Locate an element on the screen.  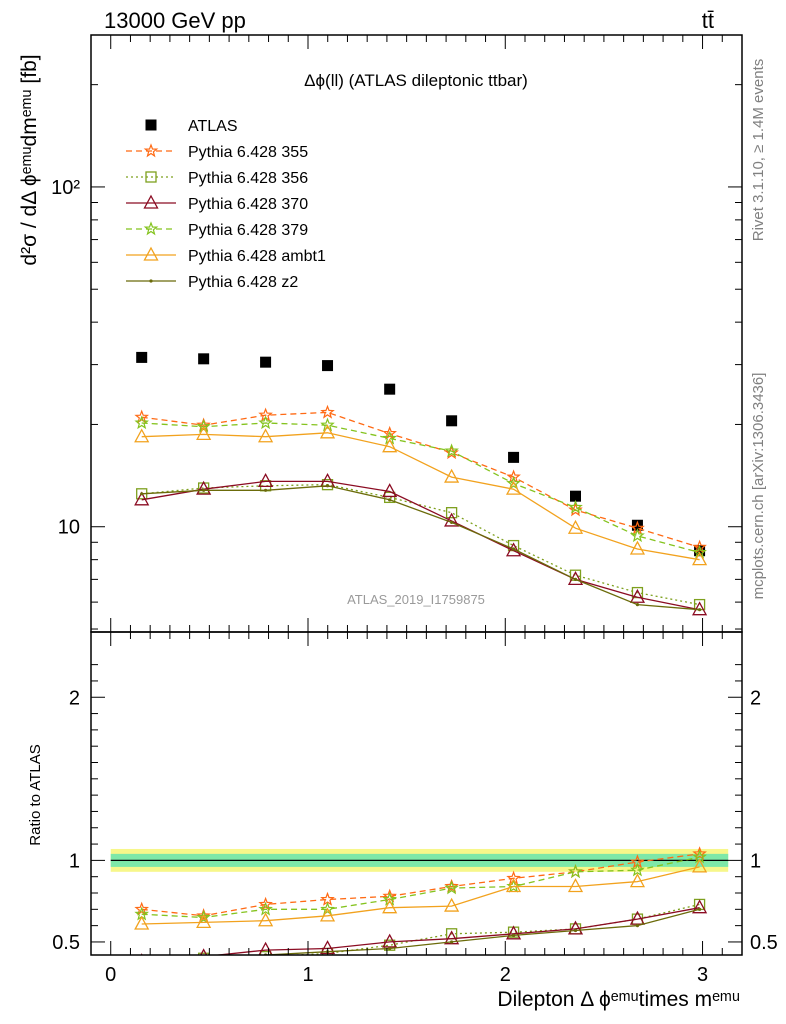
legend-label-pythia-6-428-370: Pythia 6.428 370 is located at coordinates (248, 204).